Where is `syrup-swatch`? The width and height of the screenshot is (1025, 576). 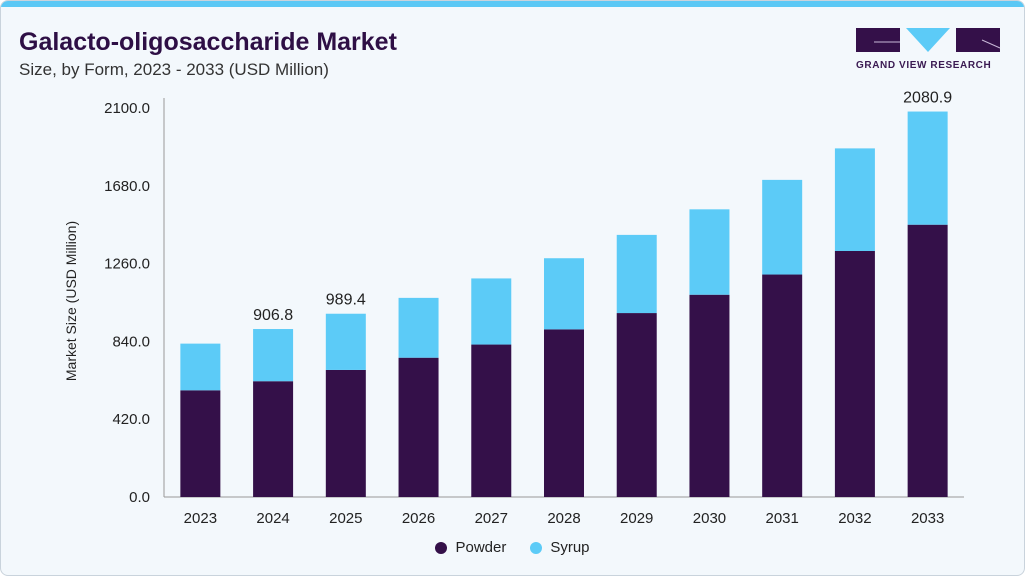
syrup-swatch is located at coordinates (536, 547).